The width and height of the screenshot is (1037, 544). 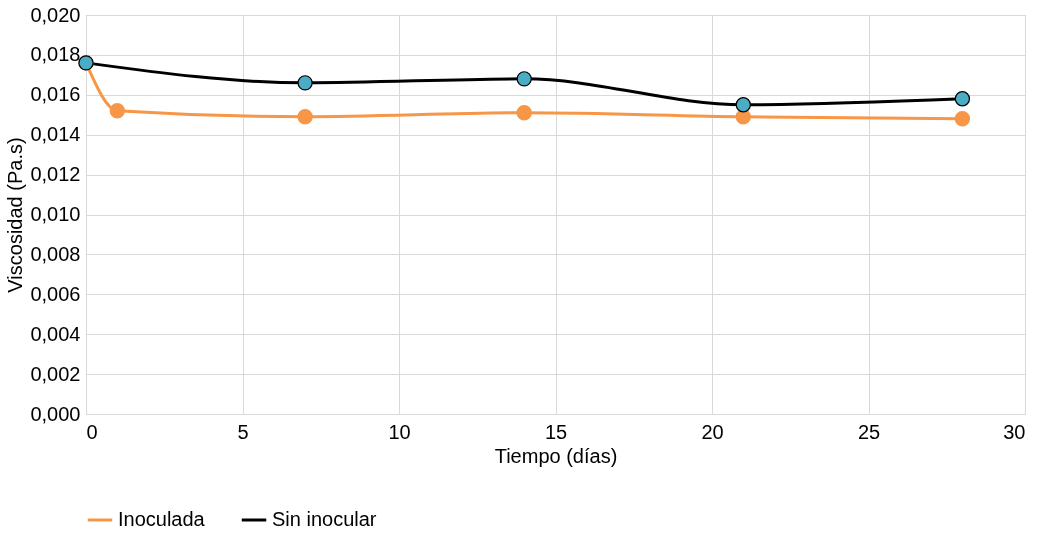 What do you see at coordinates (869, 431) in the screenshot?
I see `x-tick-label: 25` at bounding box center [869, 431].